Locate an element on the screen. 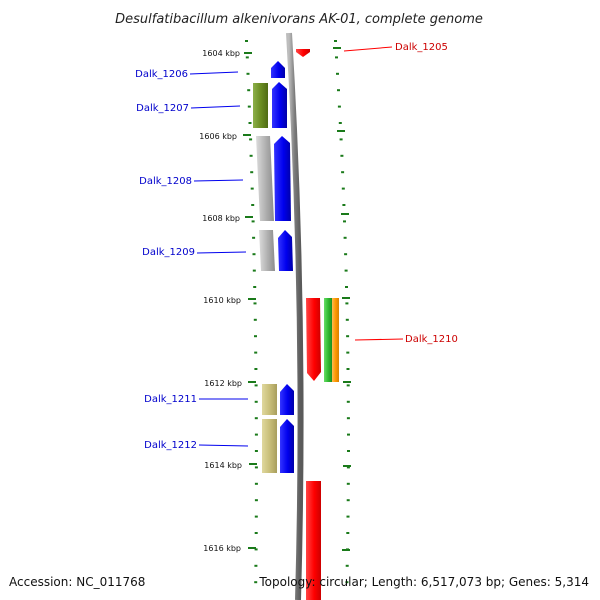 This screenshot has height=600, width=600. scale-label: 1610 kbp is located at coordinates (222, 300).